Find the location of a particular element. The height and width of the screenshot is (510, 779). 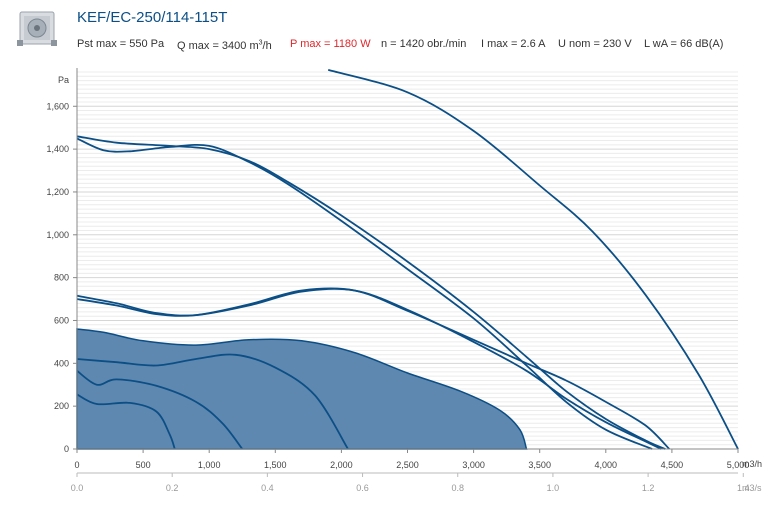

spec-pst-max: Pst max = 550 Pa is located at coordinates (121, 44).